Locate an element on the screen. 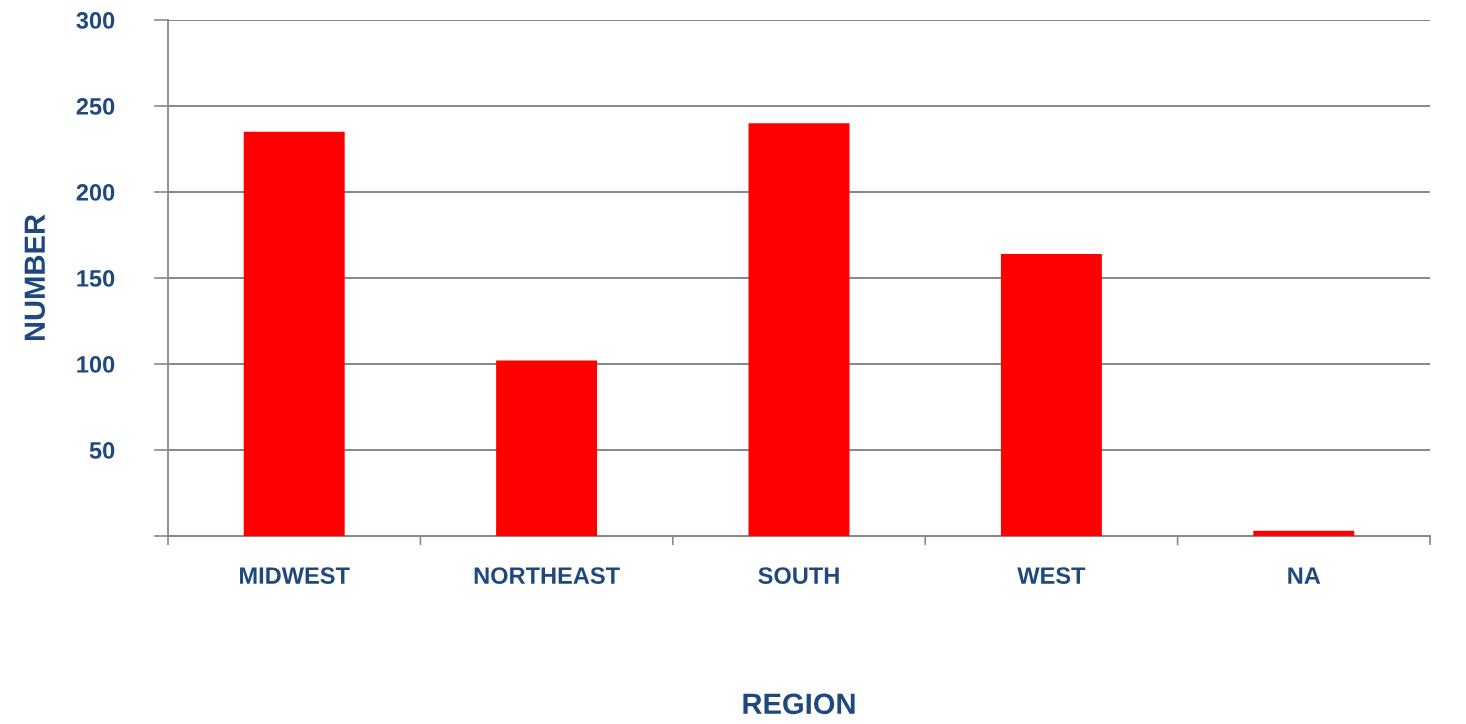  x-tick-label: WEST is located at coordinates (1051, 575).